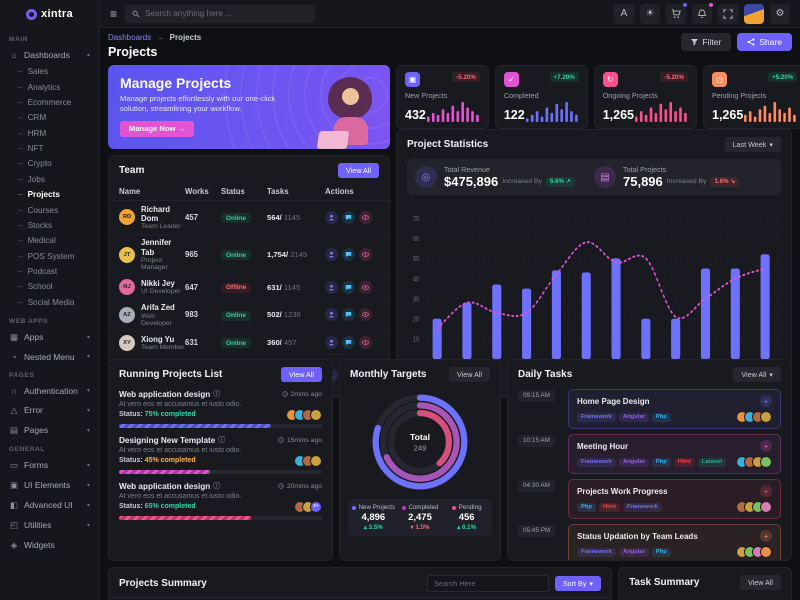 This screenshot has height=600, width=800. What do you see at coordinates (130, 37) in the screenshot?
I see `breadcrumb-dashboards-link: Dashboards` at bounding box center [130, 37].